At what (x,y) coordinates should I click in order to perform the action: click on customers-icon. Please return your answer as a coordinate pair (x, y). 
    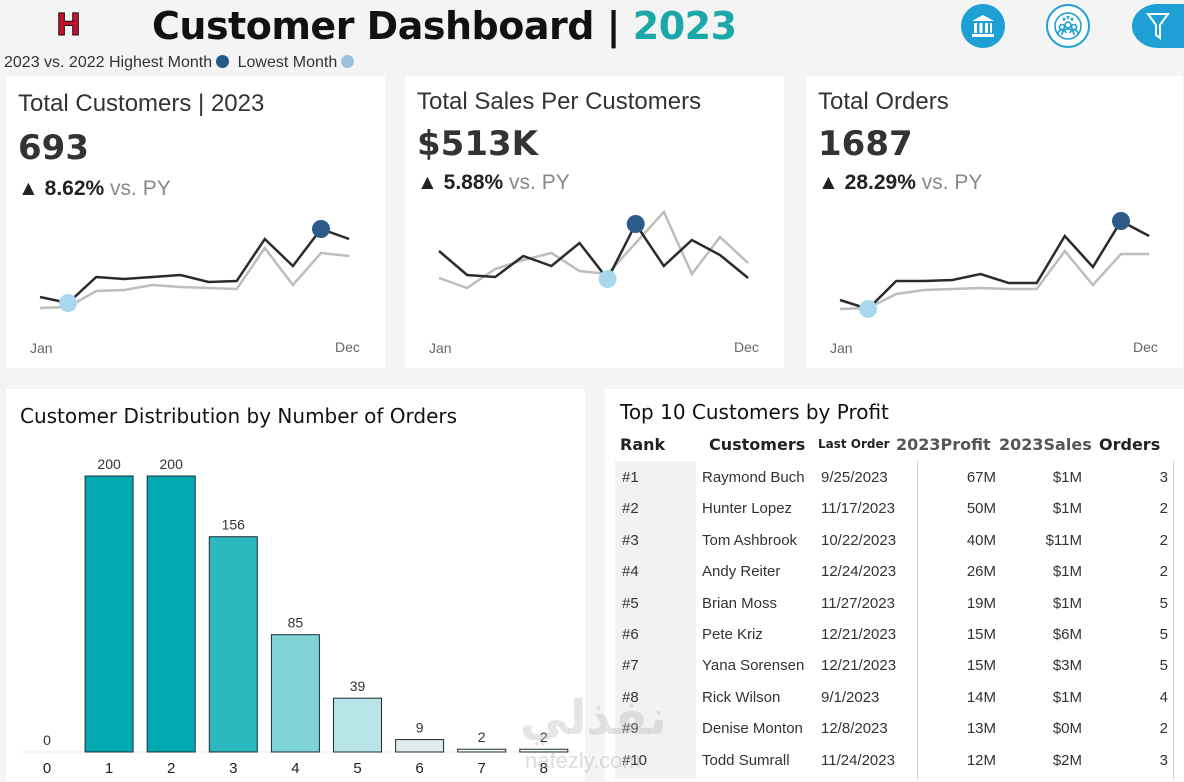
    Looking at the image, I should click on (1068, 26).